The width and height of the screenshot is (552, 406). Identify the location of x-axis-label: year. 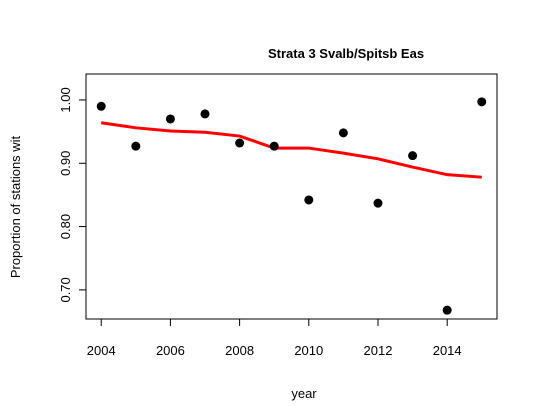
(304, 393).